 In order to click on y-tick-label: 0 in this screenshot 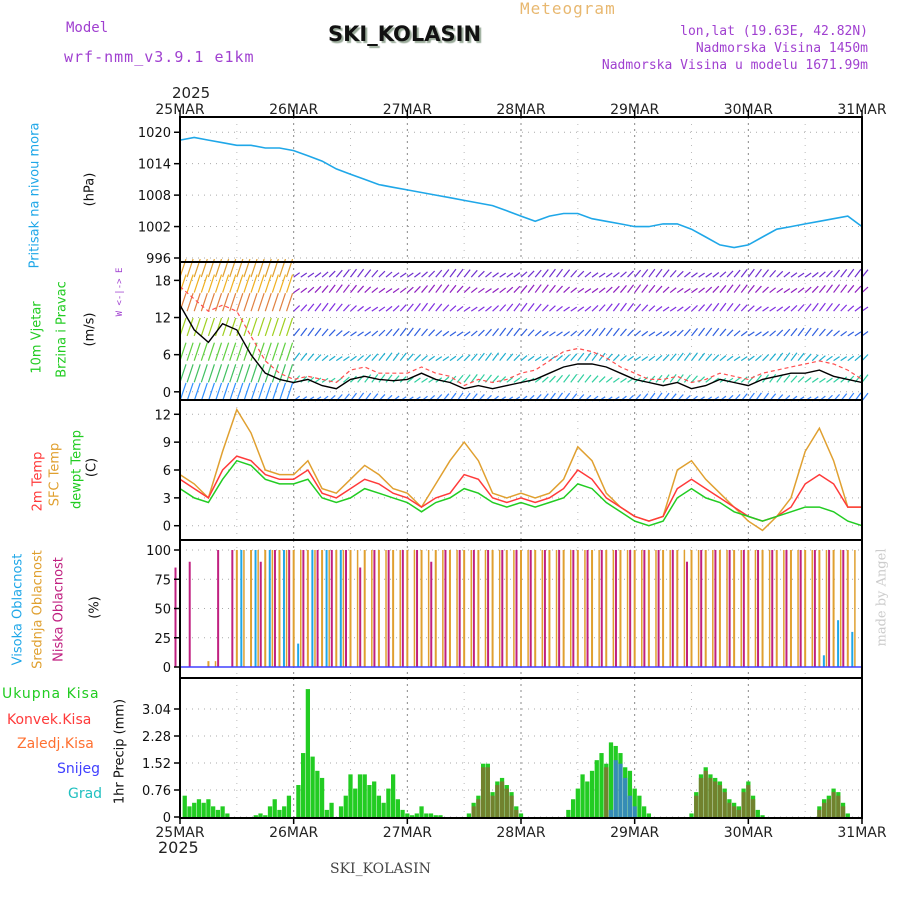, I will do `click(167, 818)`.